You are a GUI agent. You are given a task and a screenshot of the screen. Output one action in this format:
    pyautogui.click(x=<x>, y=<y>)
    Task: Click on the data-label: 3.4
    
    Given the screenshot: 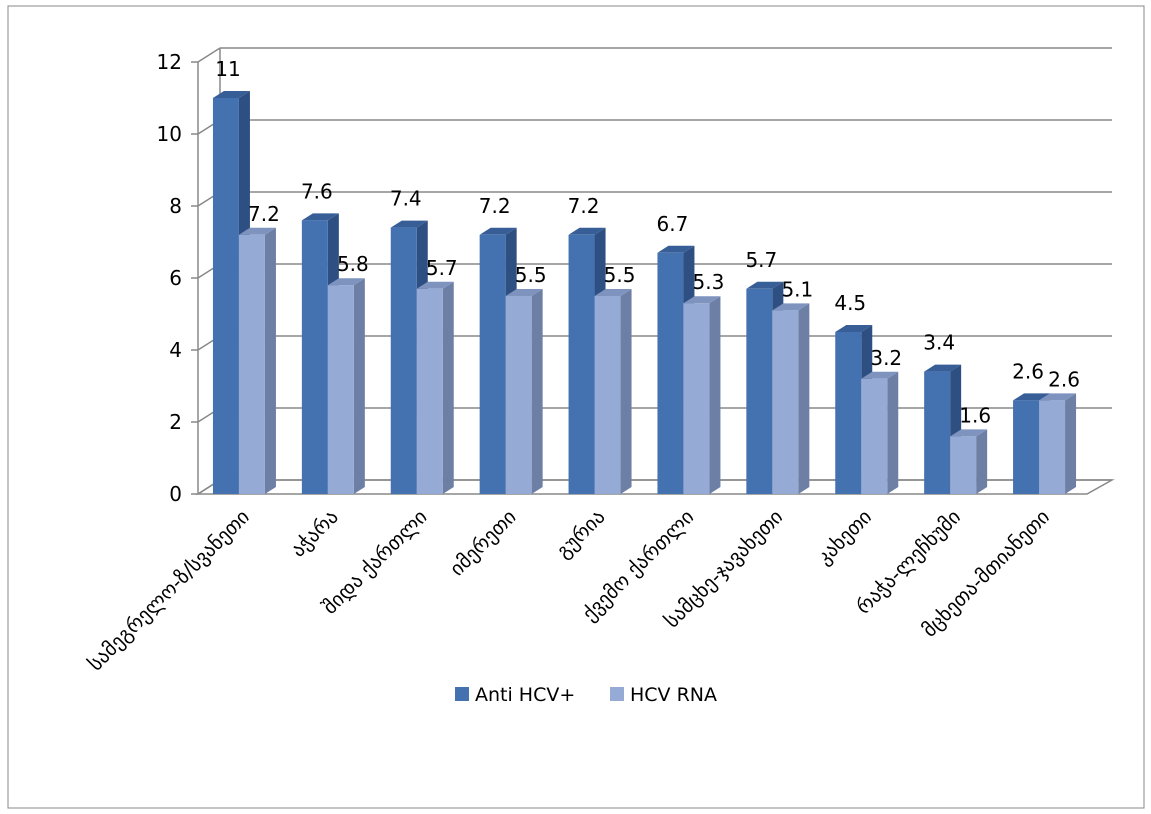 What is the action you would take?
    pyautogui.click(x=939, y=343)
    